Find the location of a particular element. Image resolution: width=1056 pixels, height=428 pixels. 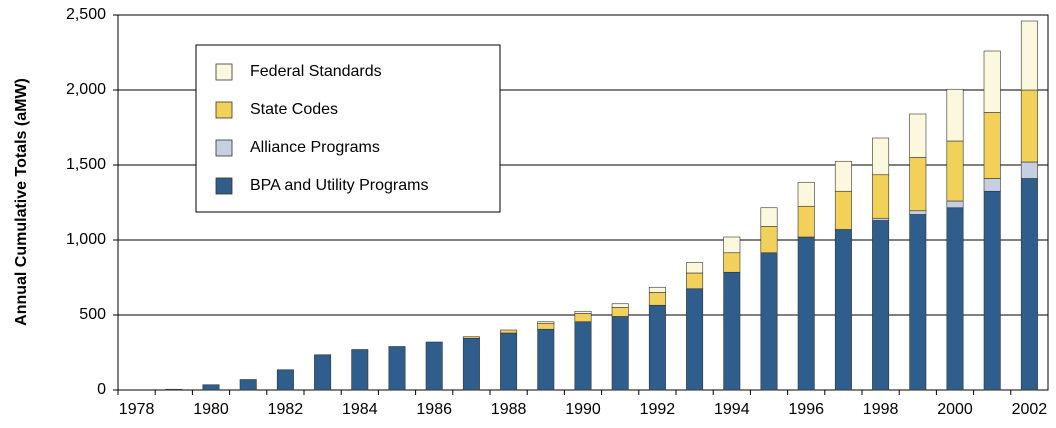

x-tick-label: 1992 is located at coordinates (658, 409).